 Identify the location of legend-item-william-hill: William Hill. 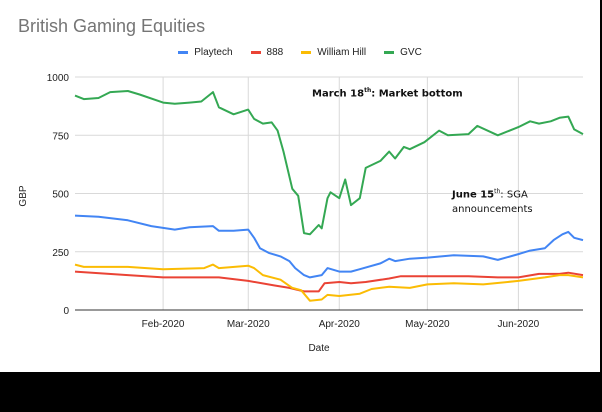
(333, 52).